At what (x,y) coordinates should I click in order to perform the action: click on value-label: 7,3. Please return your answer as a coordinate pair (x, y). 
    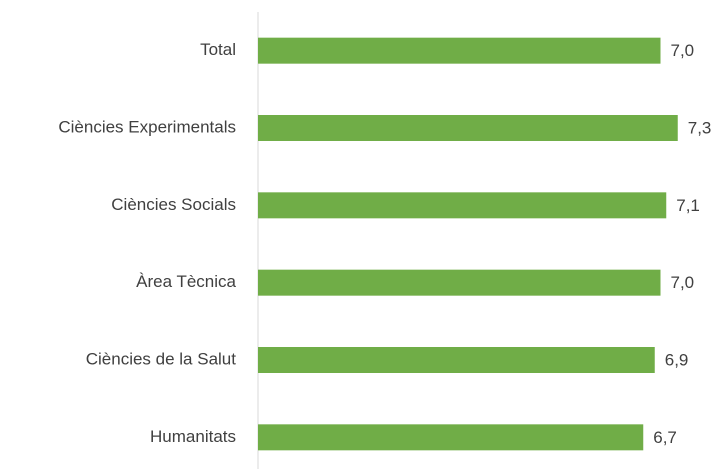
    Looking at the image, I should click on (700, 127).